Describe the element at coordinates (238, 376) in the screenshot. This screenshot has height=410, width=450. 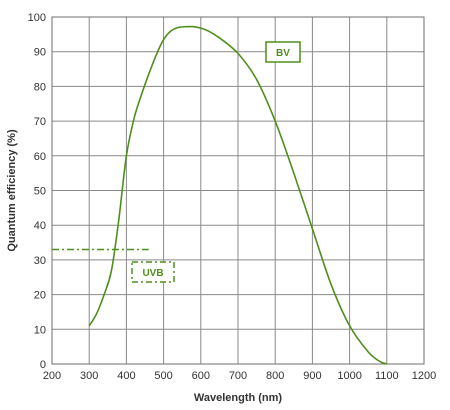
I see `x-tick-label: 700` at that location.